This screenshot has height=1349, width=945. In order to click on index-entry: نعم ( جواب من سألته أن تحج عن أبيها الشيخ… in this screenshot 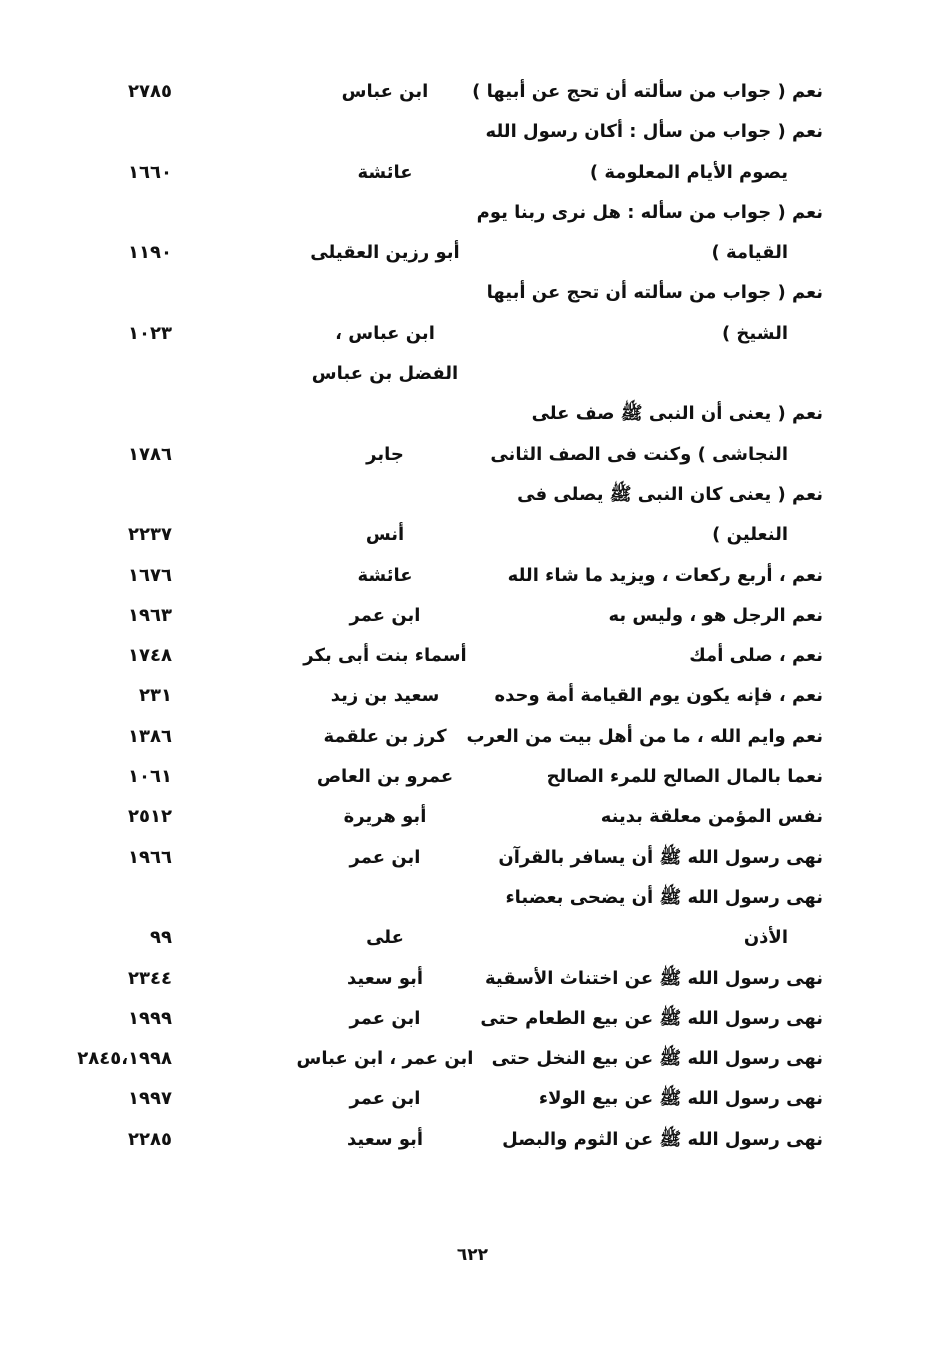, I will do `click(472, 333)`.